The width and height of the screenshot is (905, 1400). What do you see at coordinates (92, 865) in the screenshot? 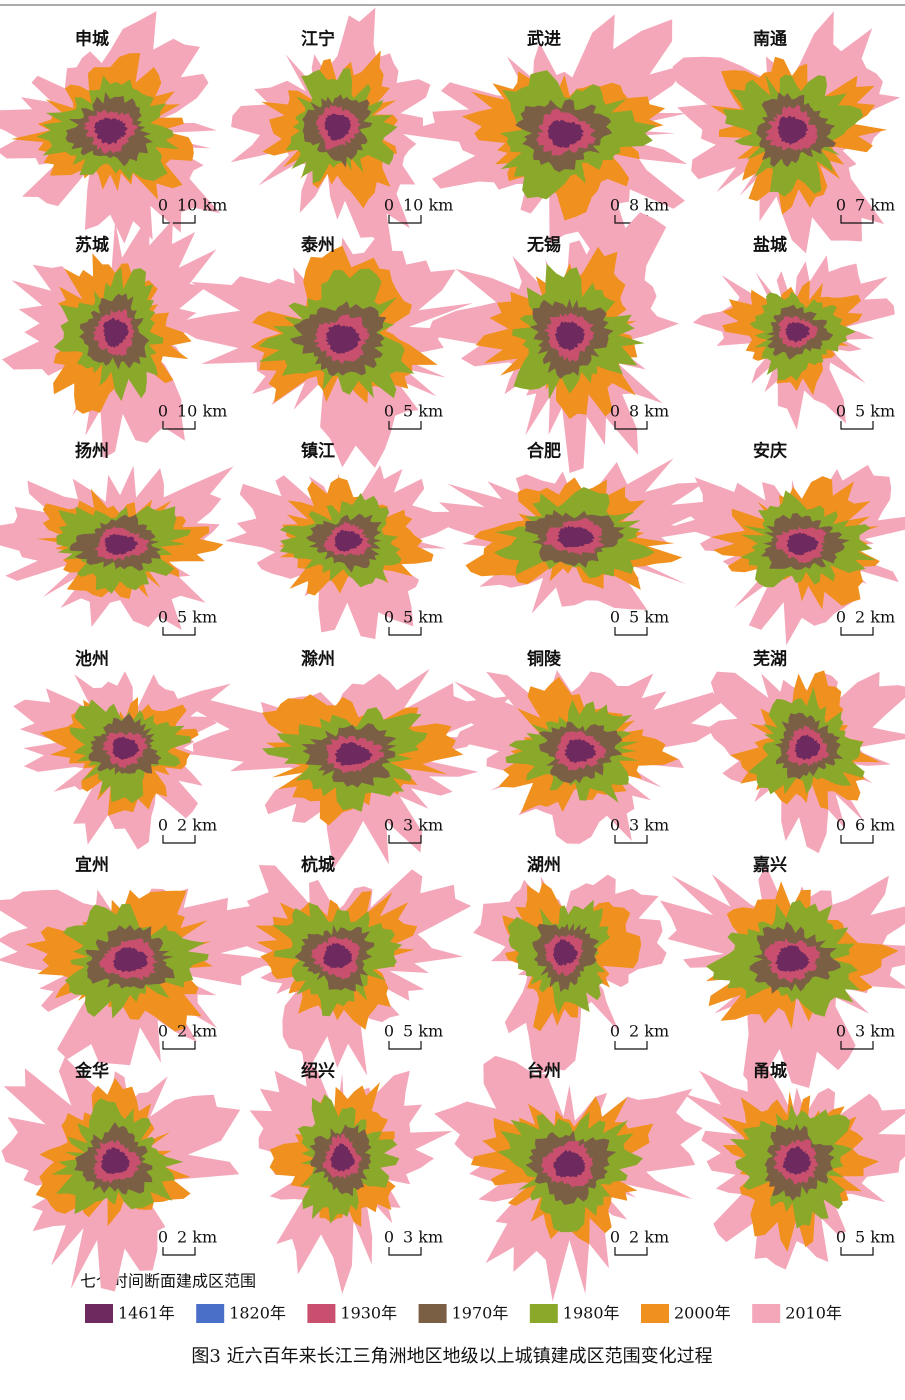
I see `city-name: 宜州` at bounding box center [92, 865].